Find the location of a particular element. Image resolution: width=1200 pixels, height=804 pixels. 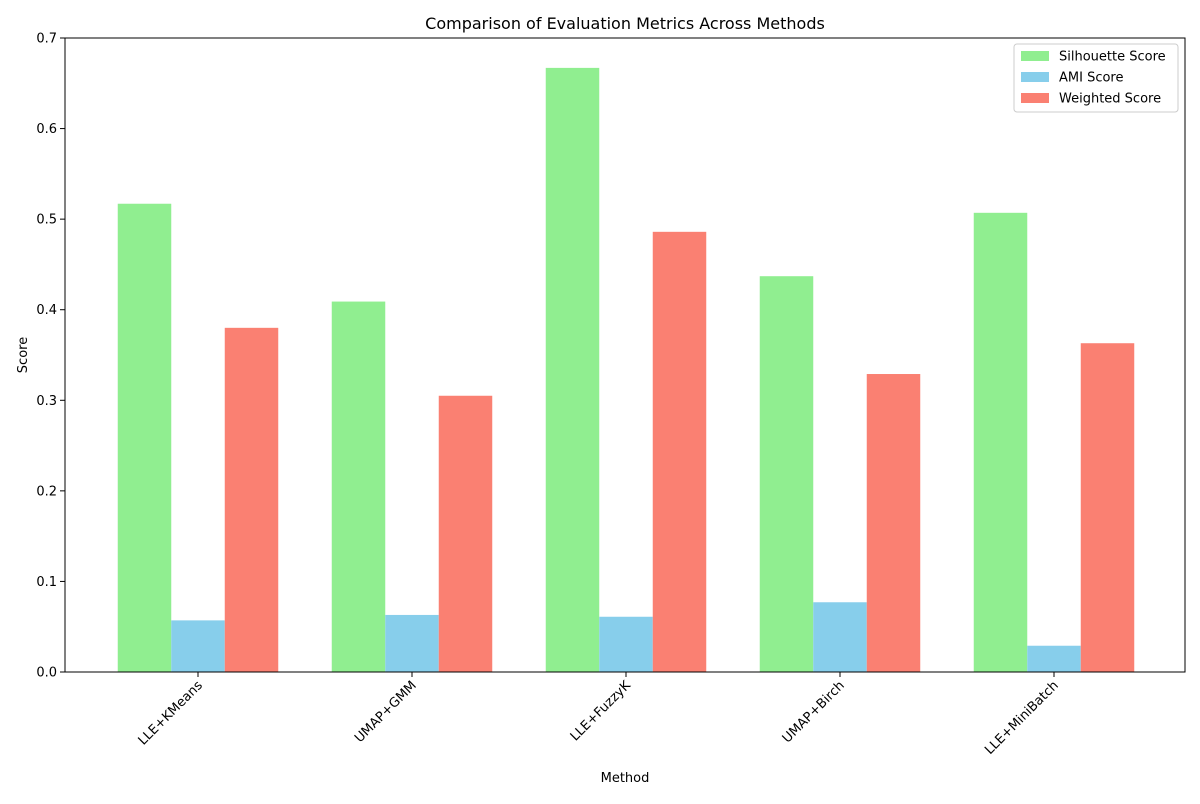

y-tick-label: 0.5 is located at coordinates (46, 220).